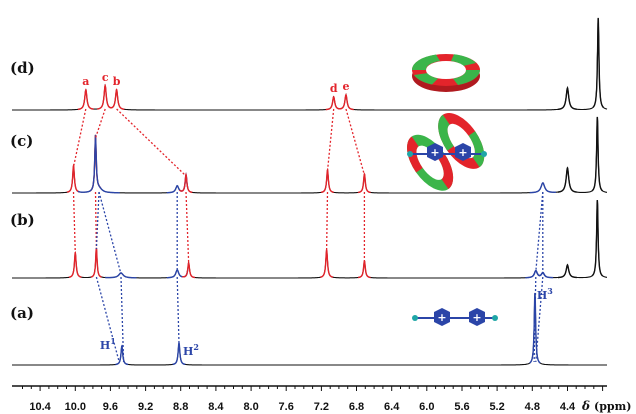 This screenshot has width=636, height=414. What do you see at coordinates (40, 407) in the screenshot?
I see `x-tick-label: 10.4` at bounding box center [40, 407].